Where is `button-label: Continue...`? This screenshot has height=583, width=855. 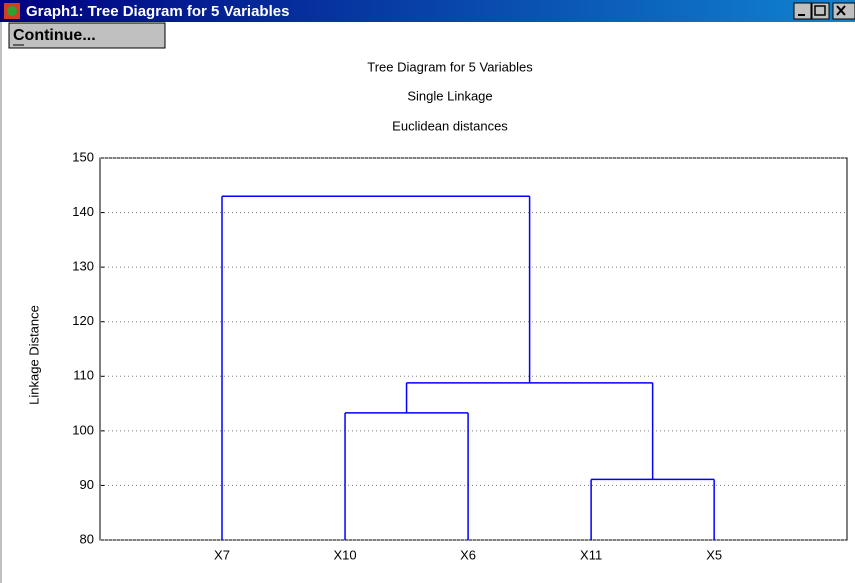 button-label: Continue... is located at coordinates (54, 35).